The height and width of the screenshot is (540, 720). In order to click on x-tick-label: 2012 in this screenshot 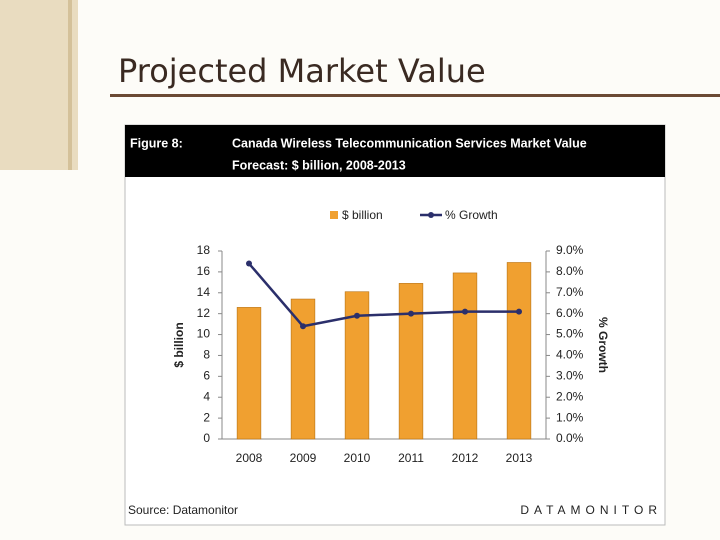, I will do `click(465, 458)`.